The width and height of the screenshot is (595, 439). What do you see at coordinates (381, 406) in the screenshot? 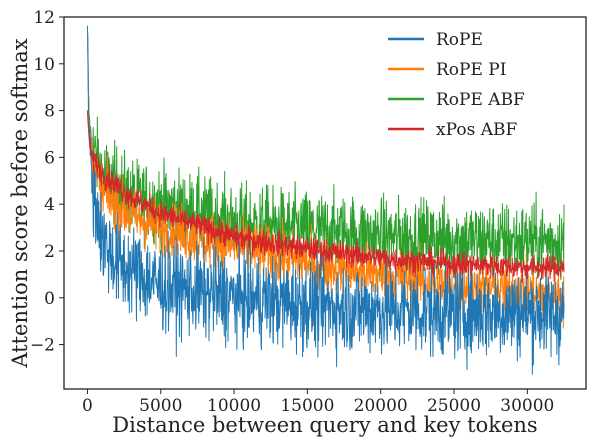
I see `x-tick-label: 20000` at bounding box center [381, 406].